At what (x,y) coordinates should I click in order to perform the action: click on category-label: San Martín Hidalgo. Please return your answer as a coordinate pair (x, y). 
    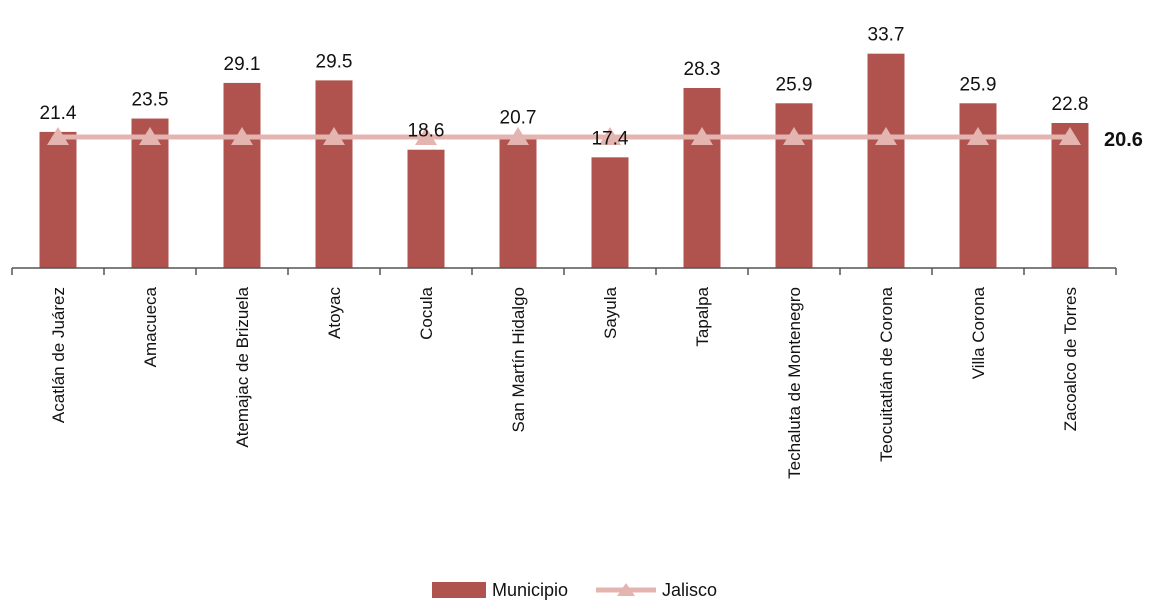
    Looking at the image, I should click on (518, 360).